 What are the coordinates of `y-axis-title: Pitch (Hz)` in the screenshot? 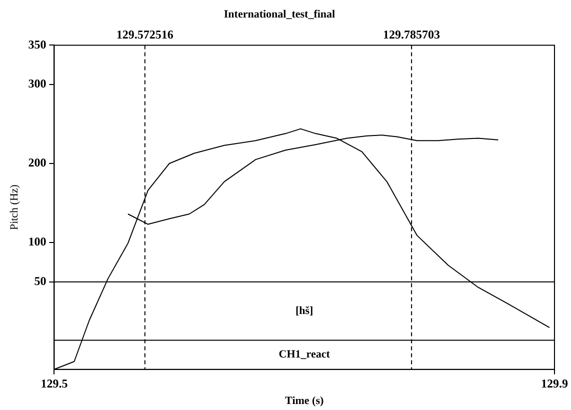 It's located at (14, 207).